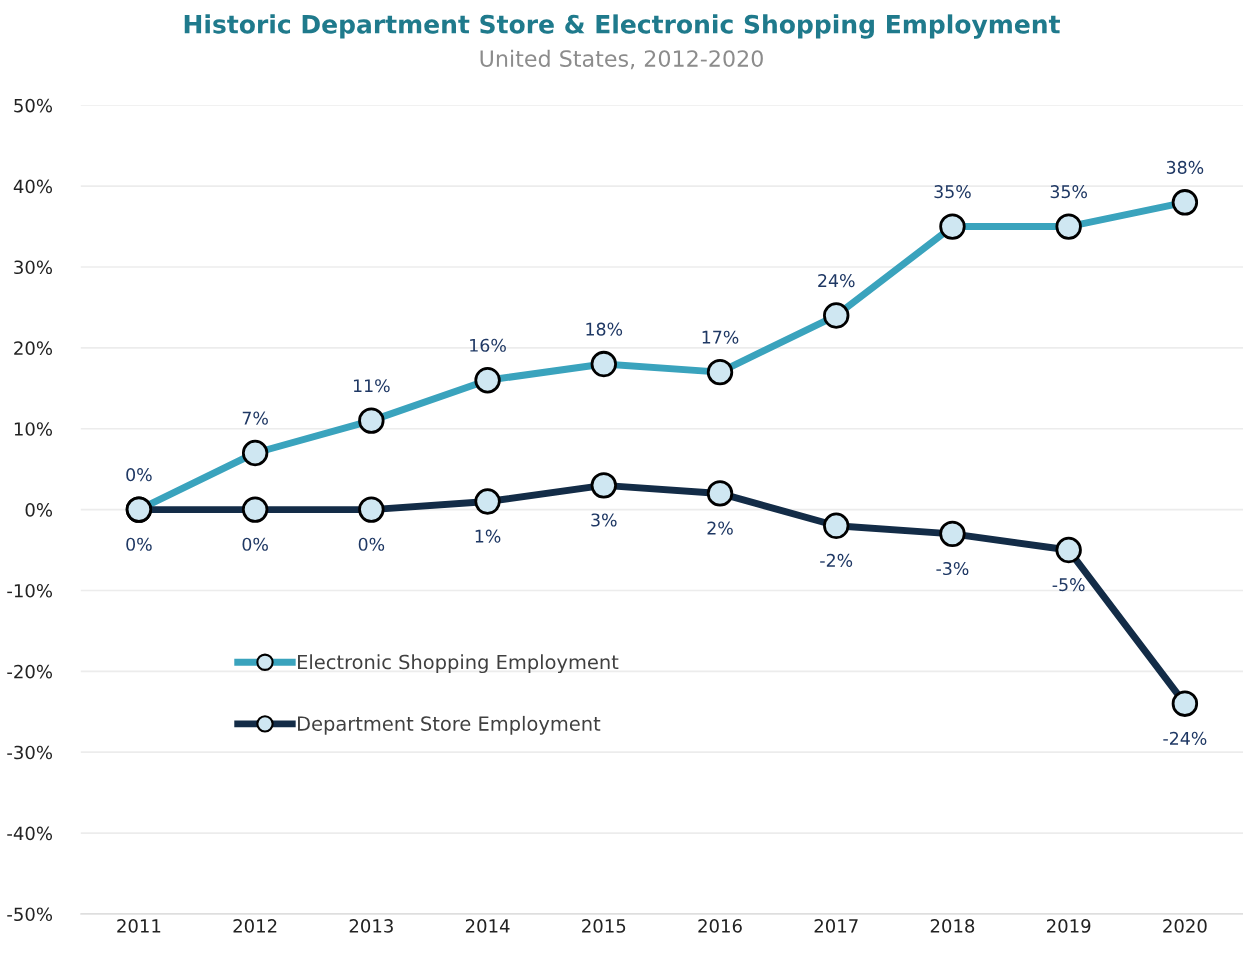  I want to click on x-tick-label: 2016, so click(720, 926).